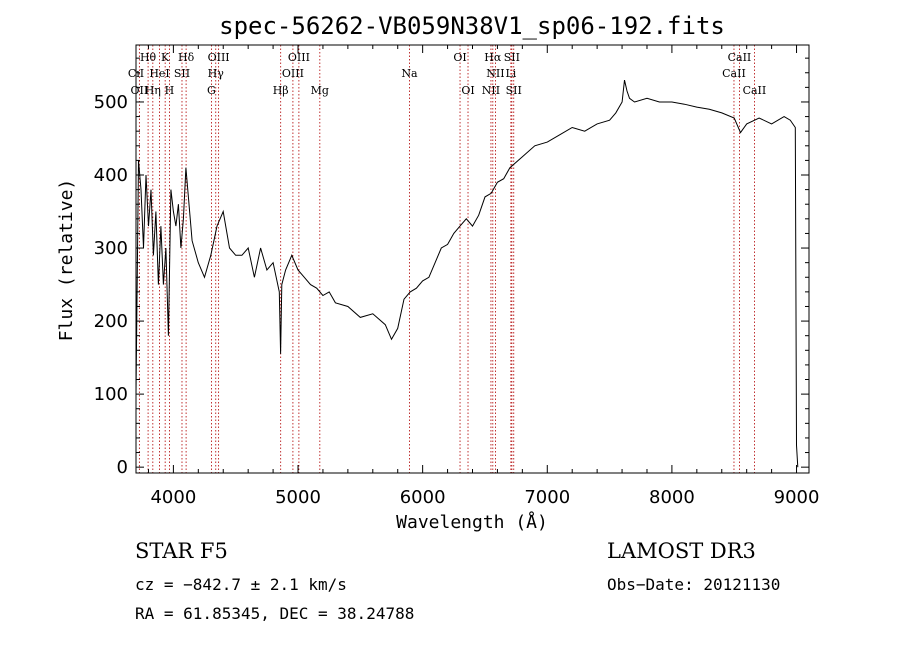  What do you see at coordinates (111, 175) in the screenshot?
I see `y-tick-label: 400` at bounding box center [111, 175].